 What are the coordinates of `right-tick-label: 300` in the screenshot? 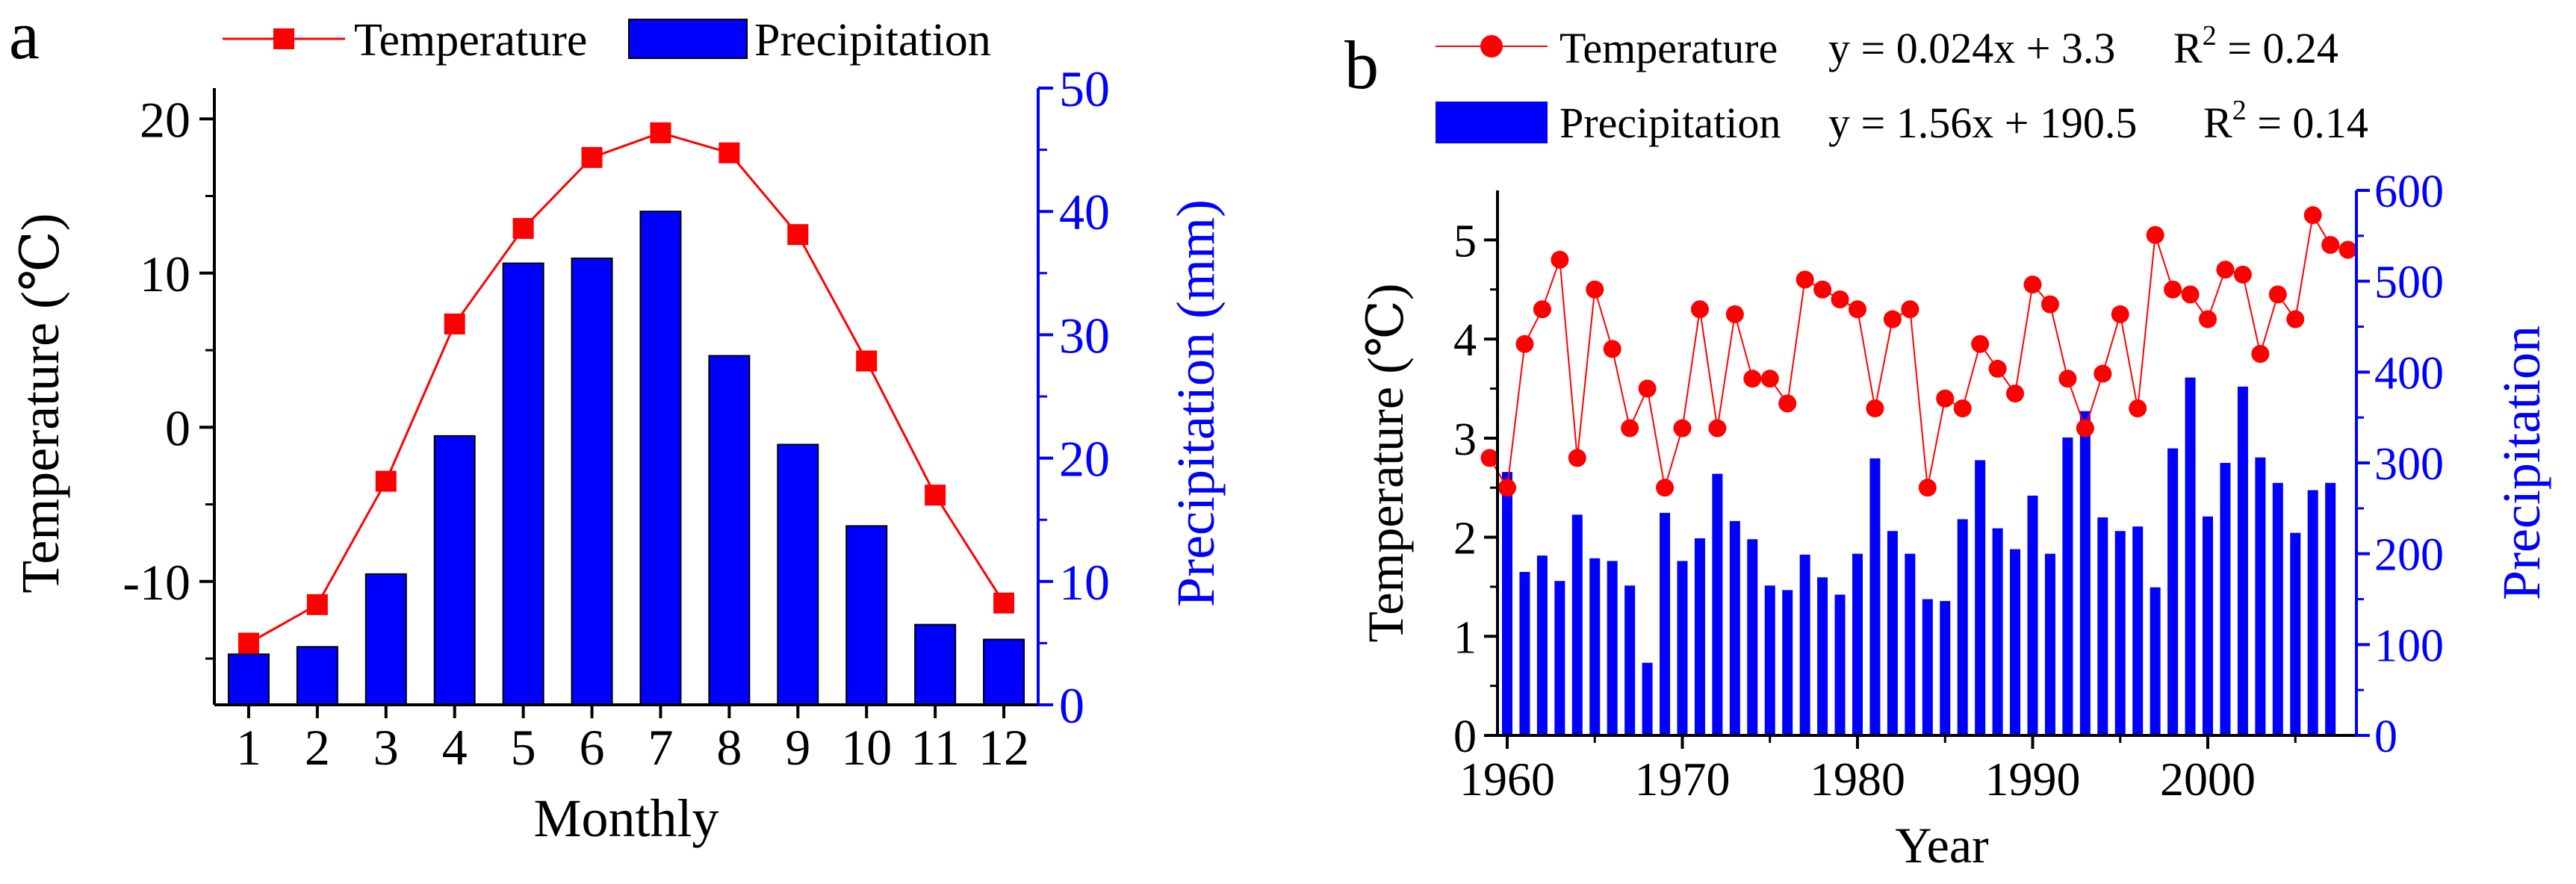 It's located at (2409, 464).